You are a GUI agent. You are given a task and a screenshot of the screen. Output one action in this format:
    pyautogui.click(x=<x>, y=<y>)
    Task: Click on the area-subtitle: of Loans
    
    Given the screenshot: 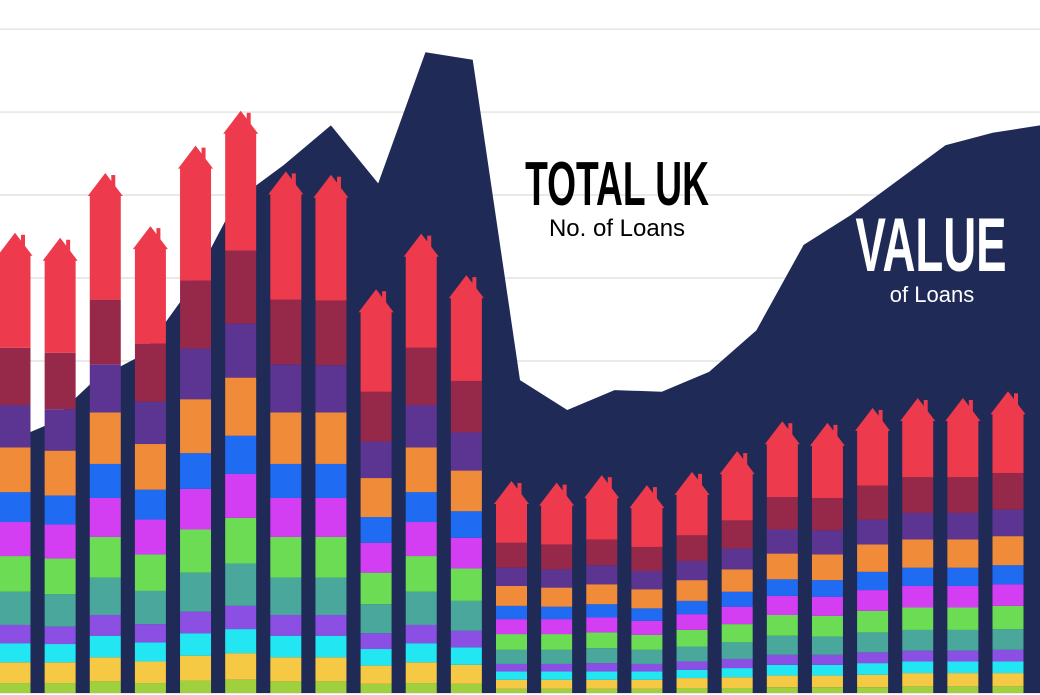 What is the action you would take?
    pyautogui.click(x=932, y=294)
    